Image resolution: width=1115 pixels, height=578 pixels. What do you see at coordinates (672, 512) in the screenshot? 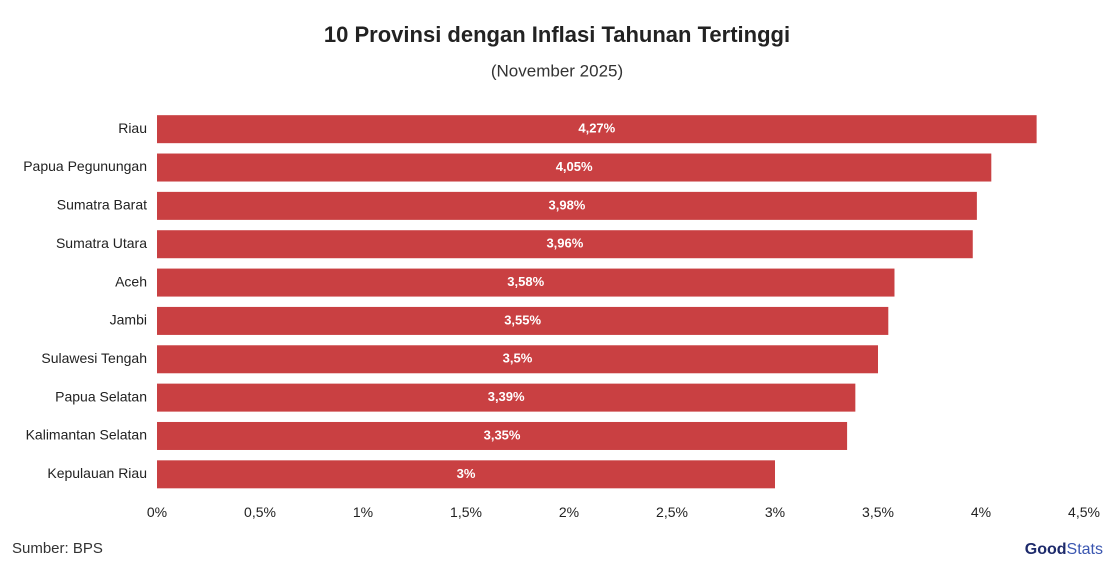
I see `x-tick-label: 2,5%` at bounding box center [672, 512].